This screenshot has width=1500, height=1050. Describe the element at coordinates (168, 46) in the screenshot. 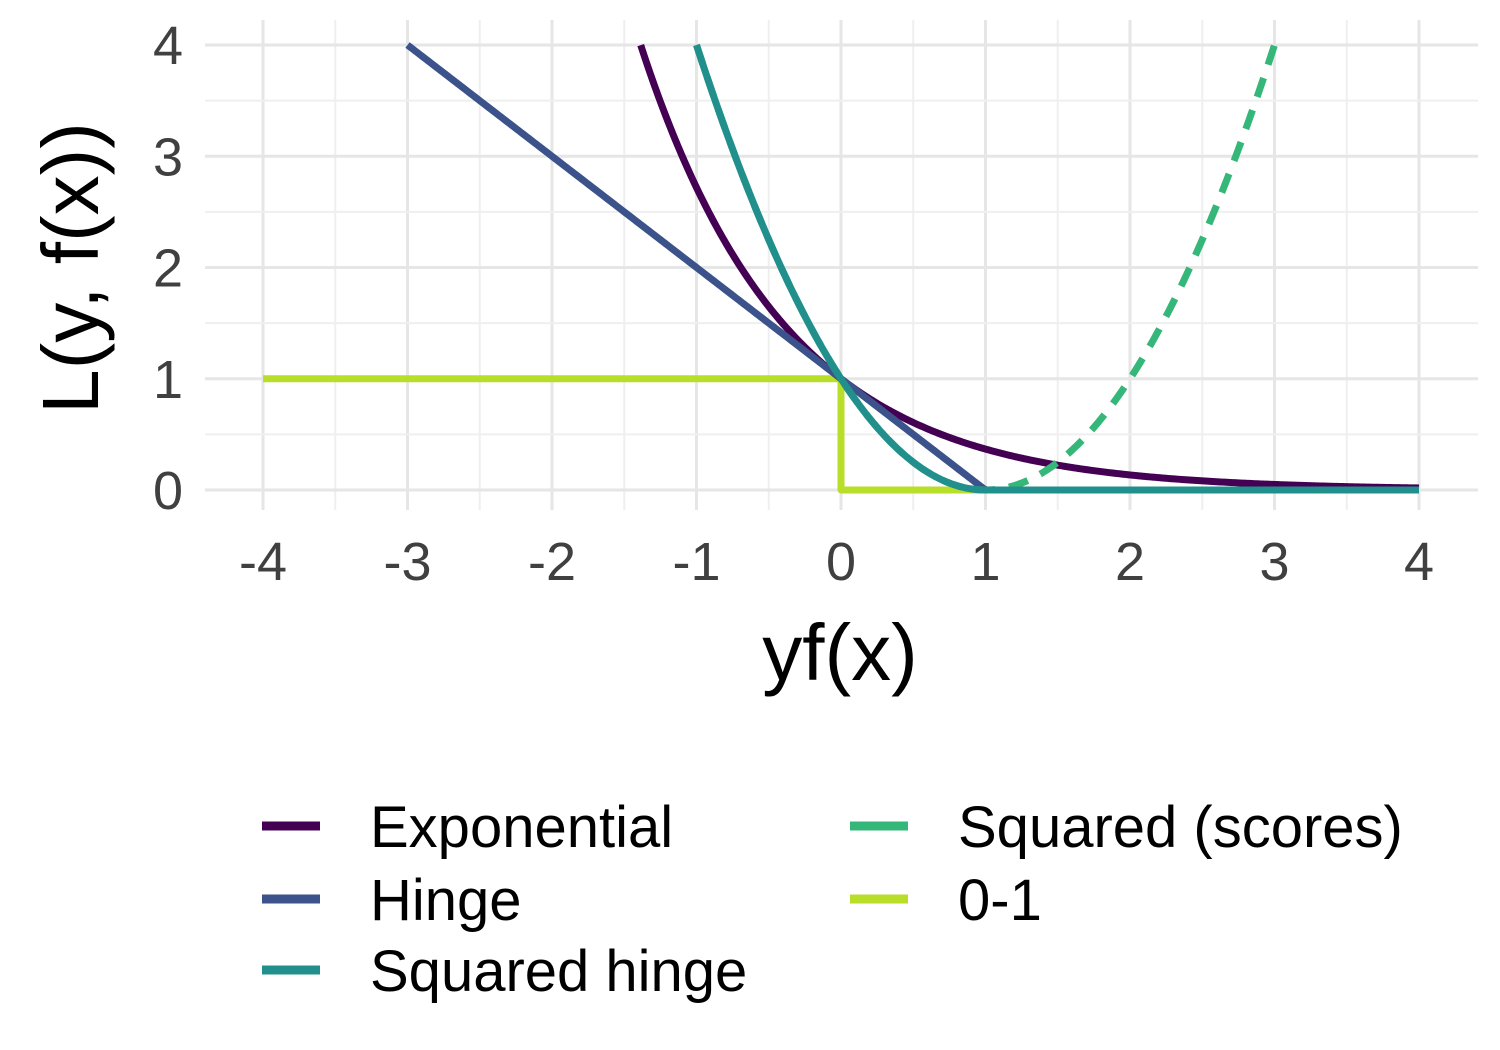

I see `y-tick-label: 4` at that location.